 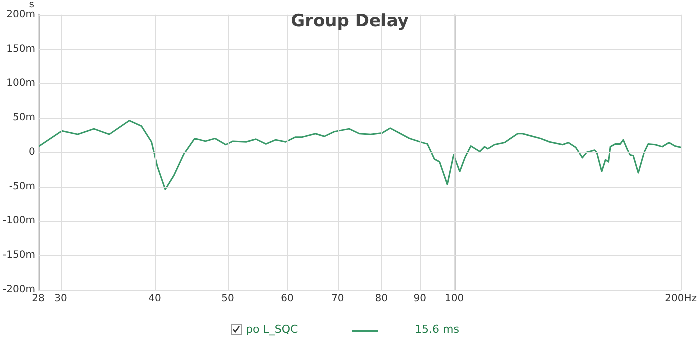 What do you see at coordinates (350, 22) in the screenshot?
I see `chart-title: Group Delay` at bounding box center [350, 22].